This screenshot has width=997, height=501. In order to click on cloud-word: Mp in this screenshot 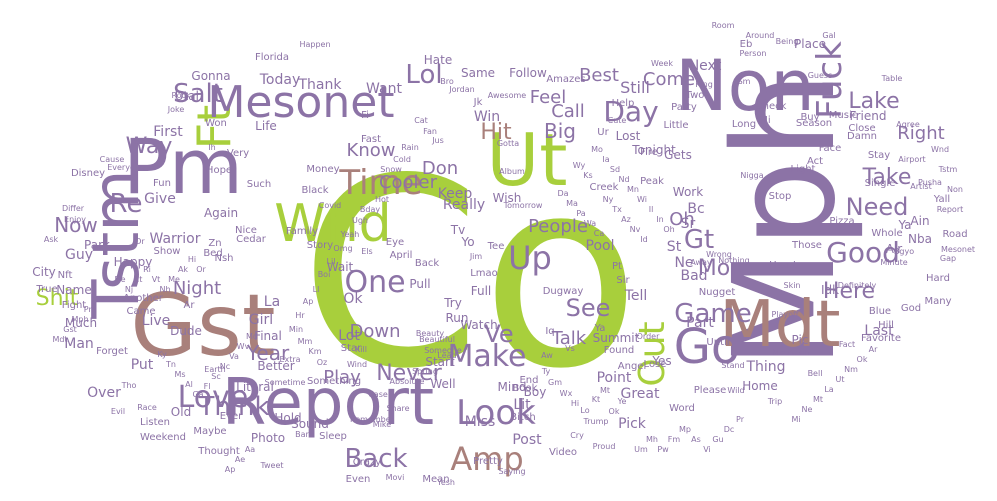, I will do `click(685, 429)`.